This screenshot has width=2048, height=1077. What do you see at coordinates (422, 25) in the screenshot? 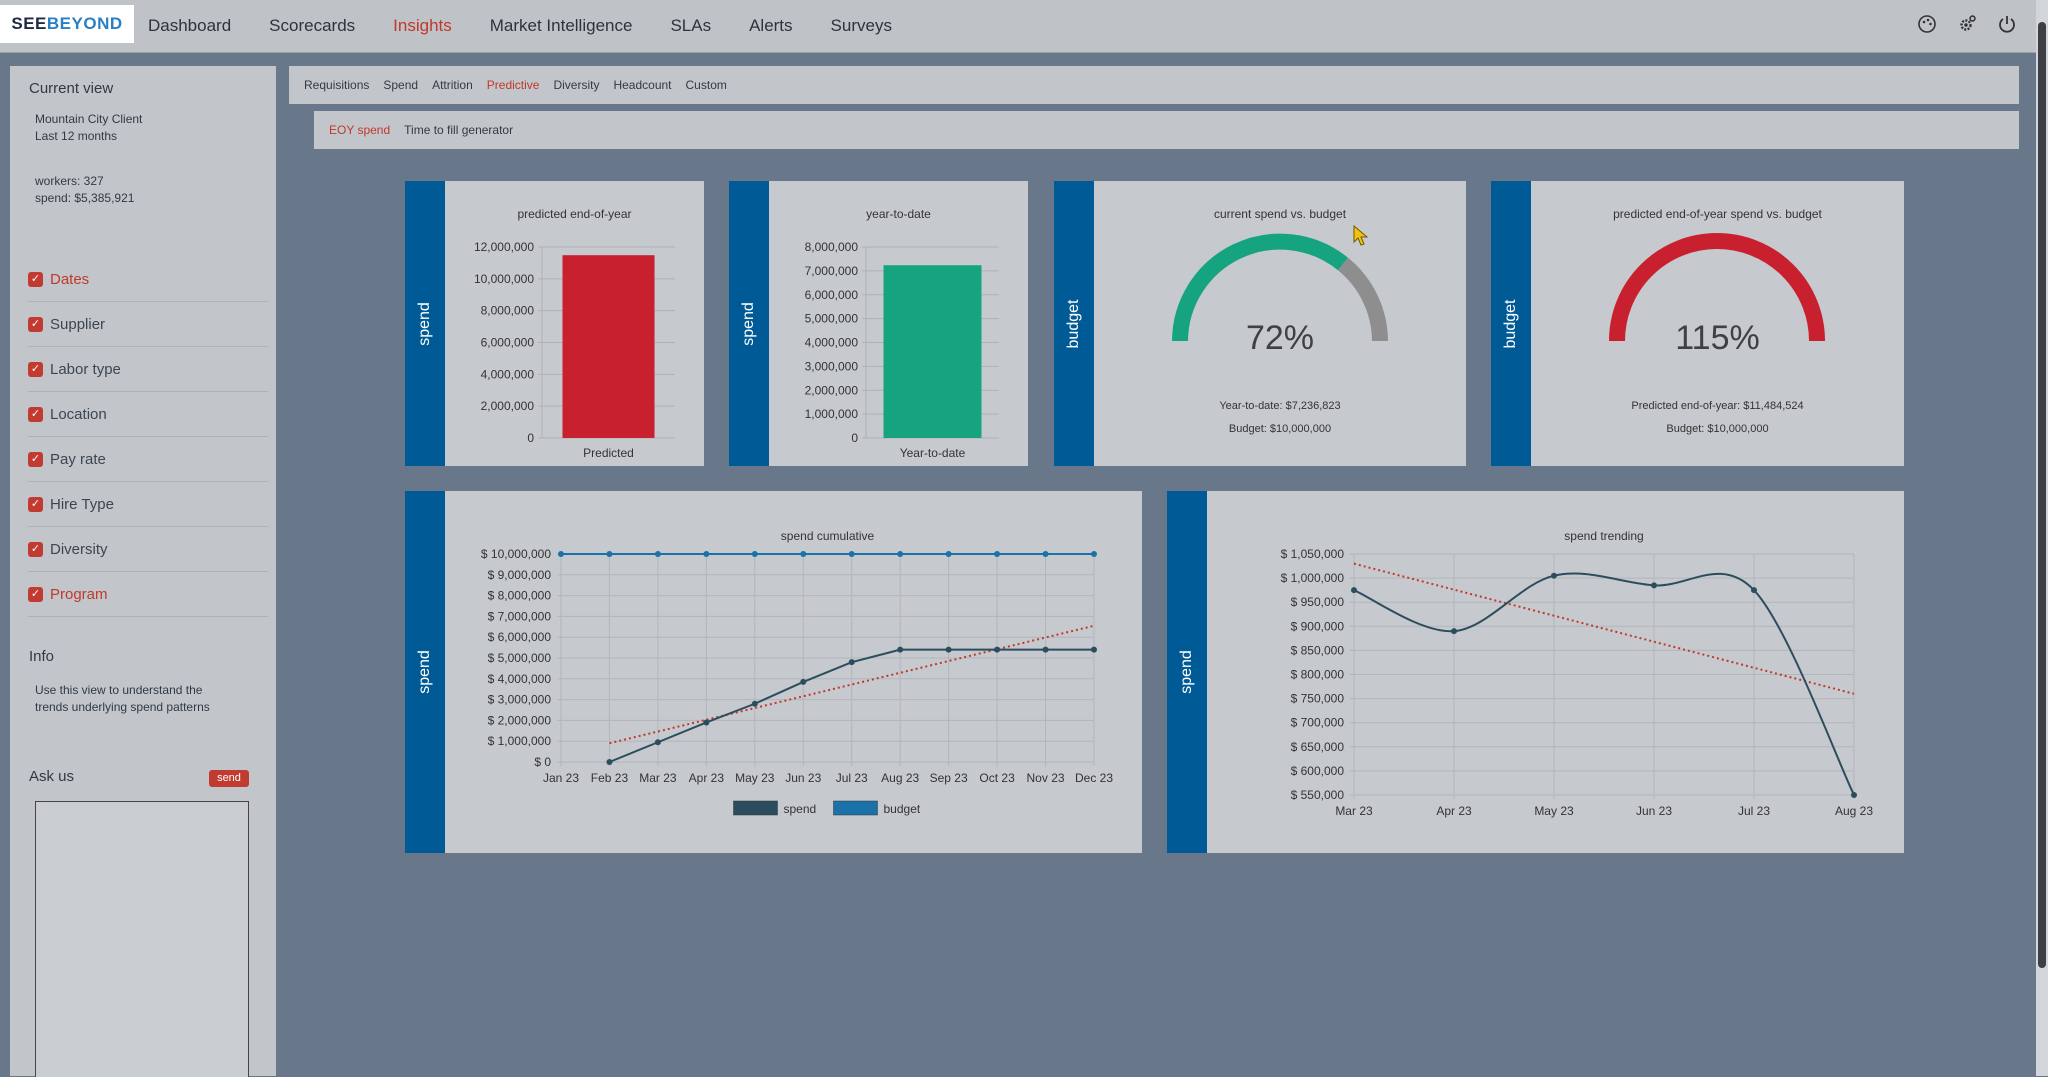
I see `nav-item-insights: Insights` at bounding box center [422, 25].